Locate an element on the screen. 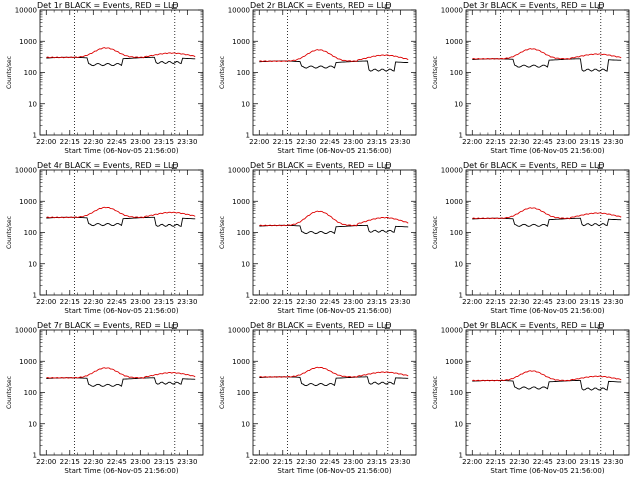 The width and height of the screenshot is (640, 480). panel-title: Det 8r BLACK = Events, RED = LLD is located at coordinates (321, 325).